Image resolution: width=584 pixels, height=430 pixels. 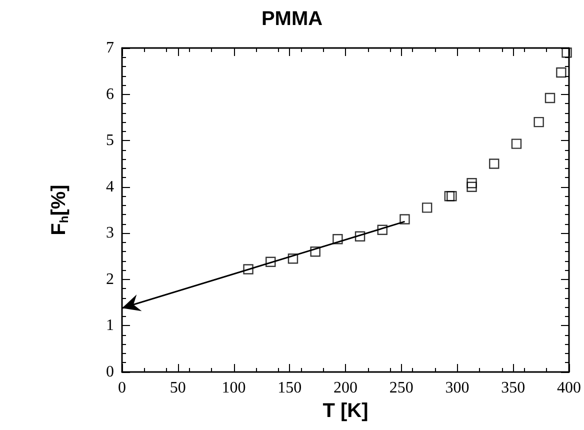 I want to click on y-tick-label: 3, so click(x=110, y=233).